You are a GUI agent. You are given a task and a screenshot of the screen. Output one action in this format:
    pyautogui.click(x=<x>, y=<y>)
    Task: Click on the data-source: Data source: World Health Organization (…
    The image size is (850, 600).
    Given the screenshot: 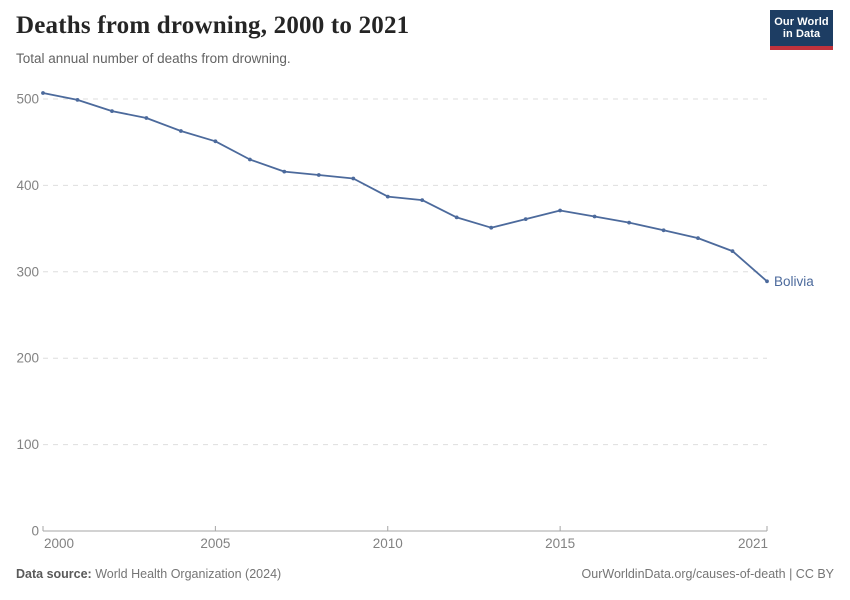 What is the action you would take?
    pyautogui.click(x=148, y=574)
    